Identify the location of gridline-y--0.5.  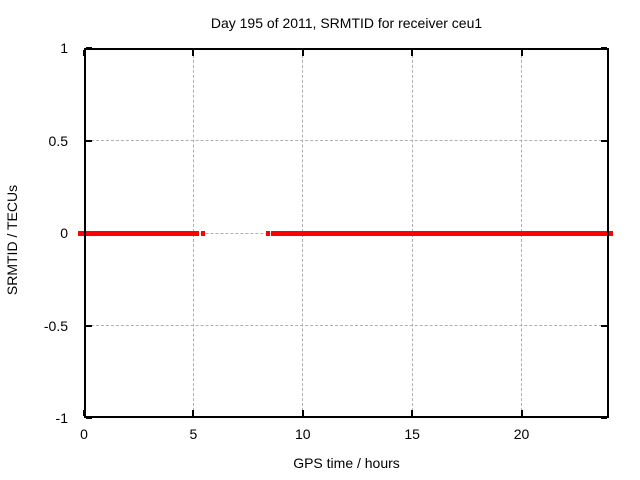
(346, 325).